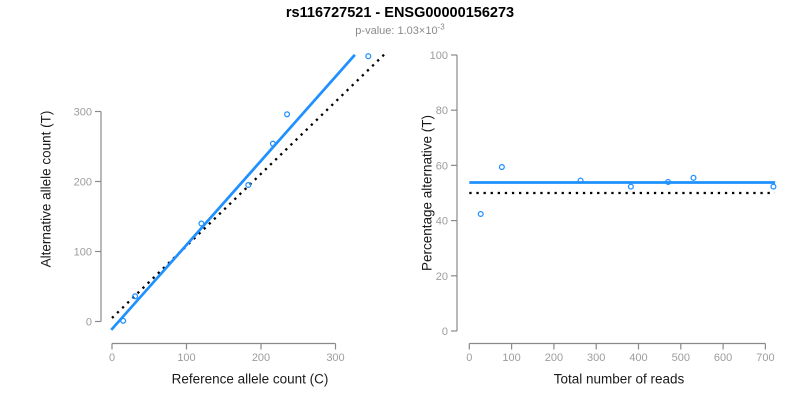 Image resolution: width=800 pixels, height=400 pixels. What do you see at coordinates (442, 111) in the screenshot?
I see `right-y-tick-label: 80` at bounding box center [442, 111].